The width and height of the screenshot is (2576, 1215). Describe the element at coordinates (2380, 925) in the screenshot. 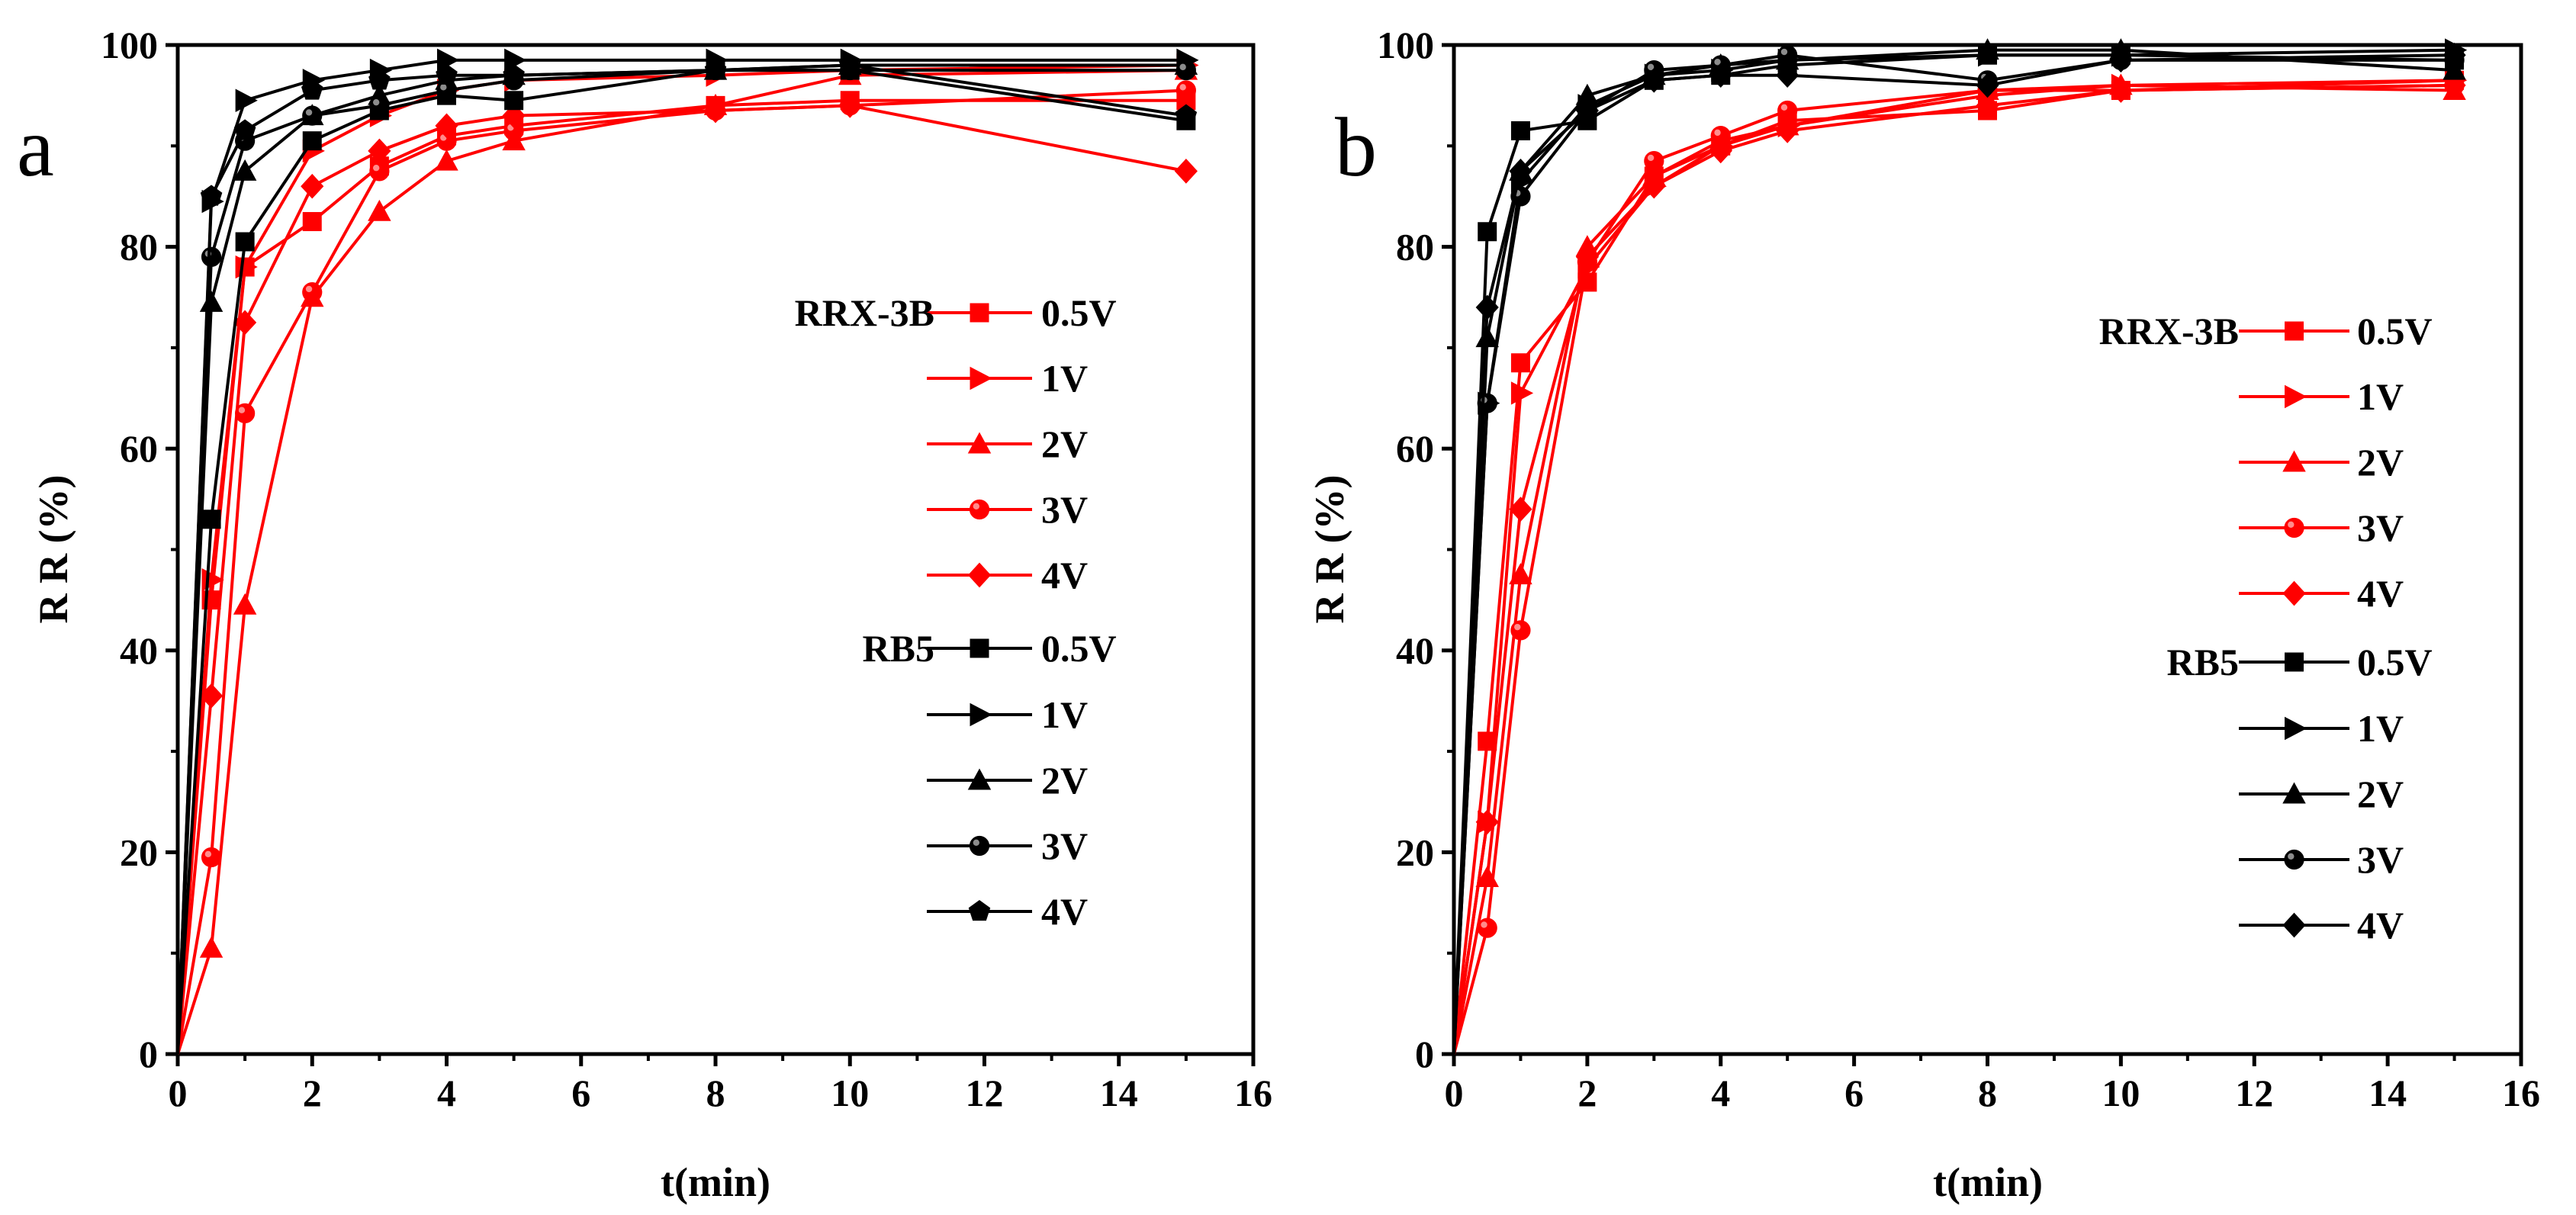

I see `legend-entry-label: 4V` at that location.